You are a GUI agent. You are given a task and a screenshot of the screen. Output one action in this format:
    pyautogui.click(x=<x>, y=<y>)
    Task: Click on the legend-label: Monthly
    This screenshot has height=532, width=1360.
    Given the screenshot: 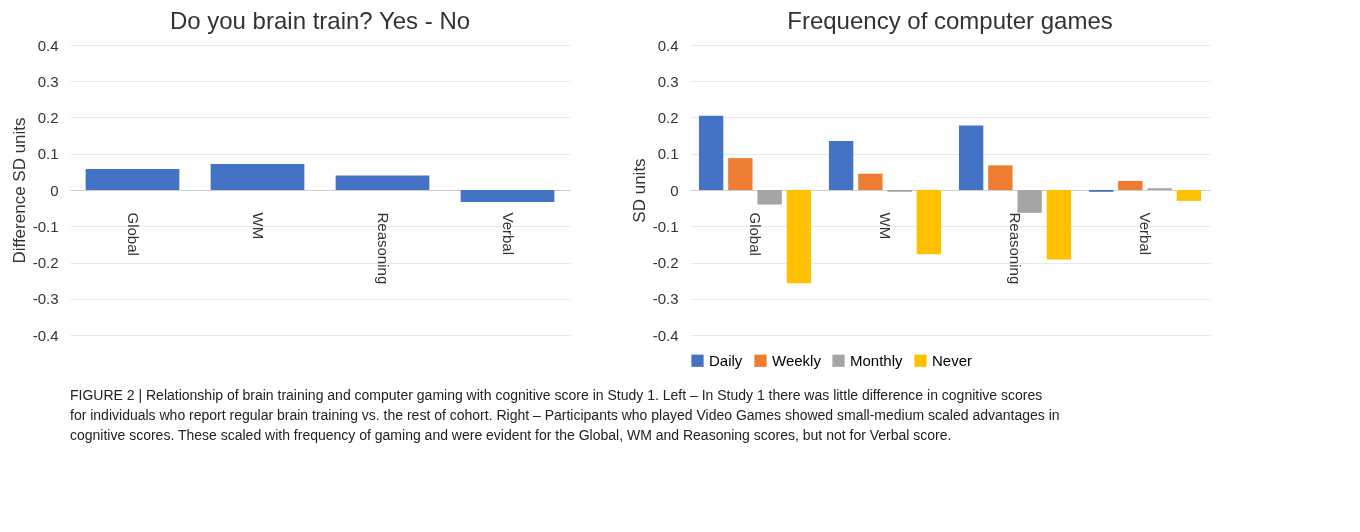 What is the action you would take?
    pyautogui.click(x=877, y=360)
    